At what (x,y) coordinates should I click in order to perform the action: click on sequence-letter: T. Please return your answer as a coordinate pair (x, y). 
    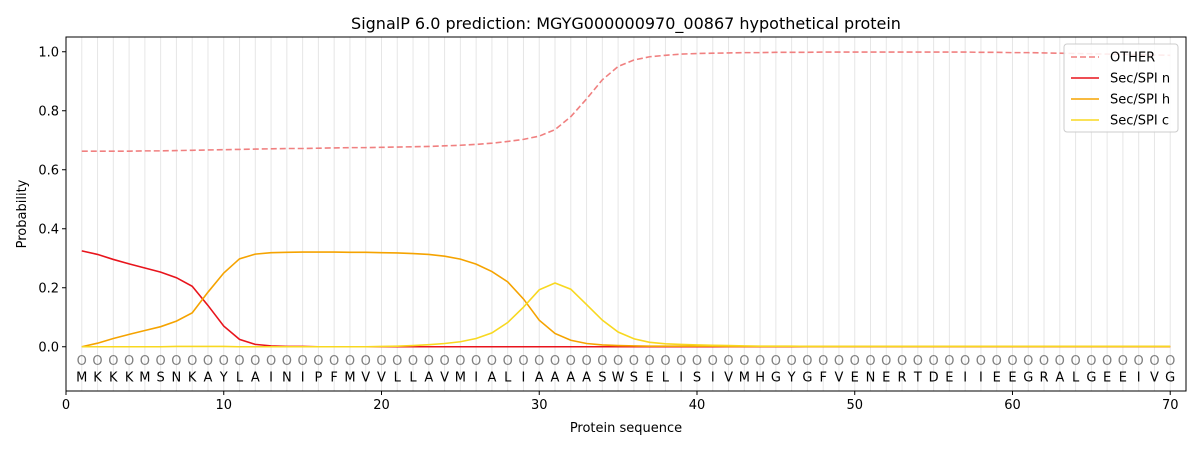
    Looking at the image, I should click on (917, 377).